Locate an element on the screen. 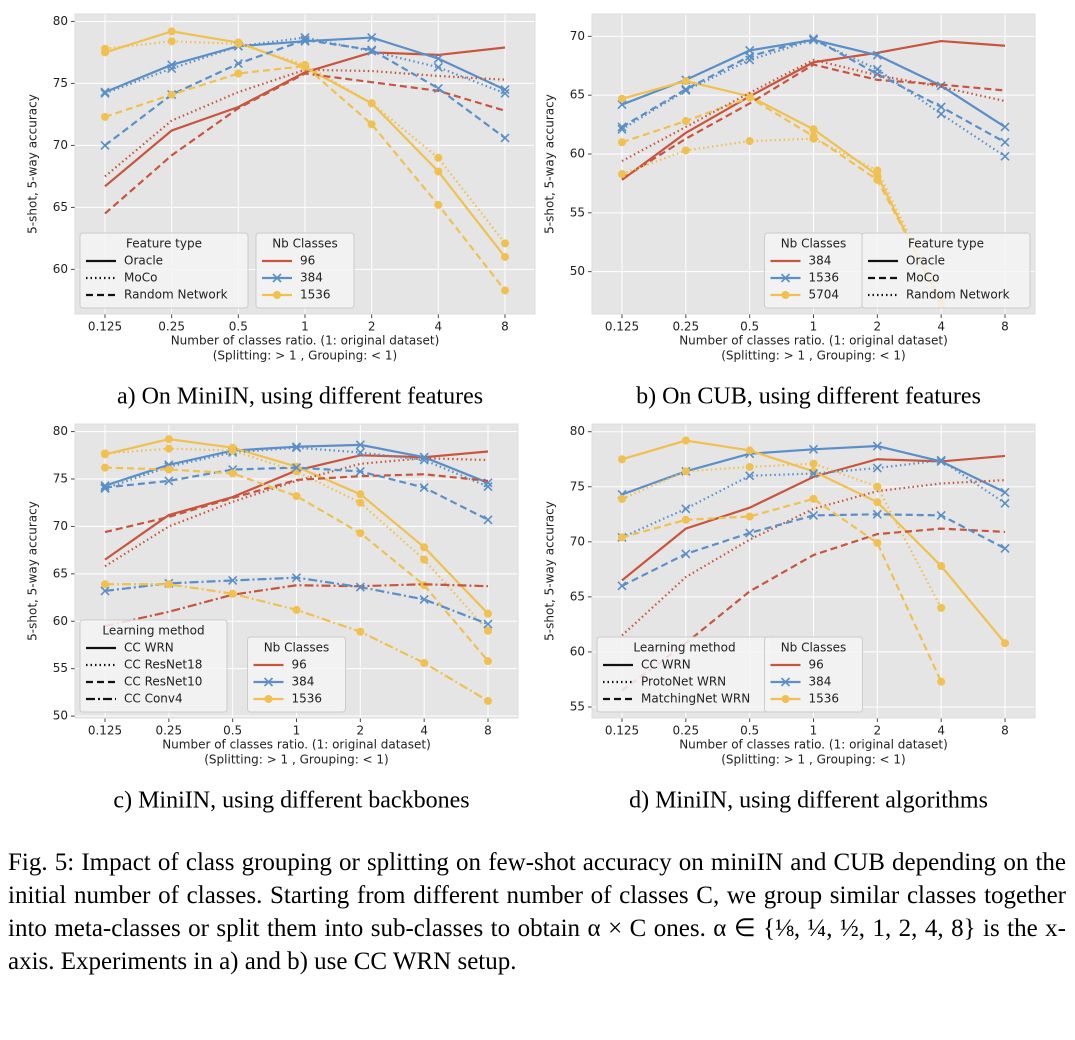 This screenshot has height=1040, width=1075. legend-label: Oracle is located at coordinates (925, 261).